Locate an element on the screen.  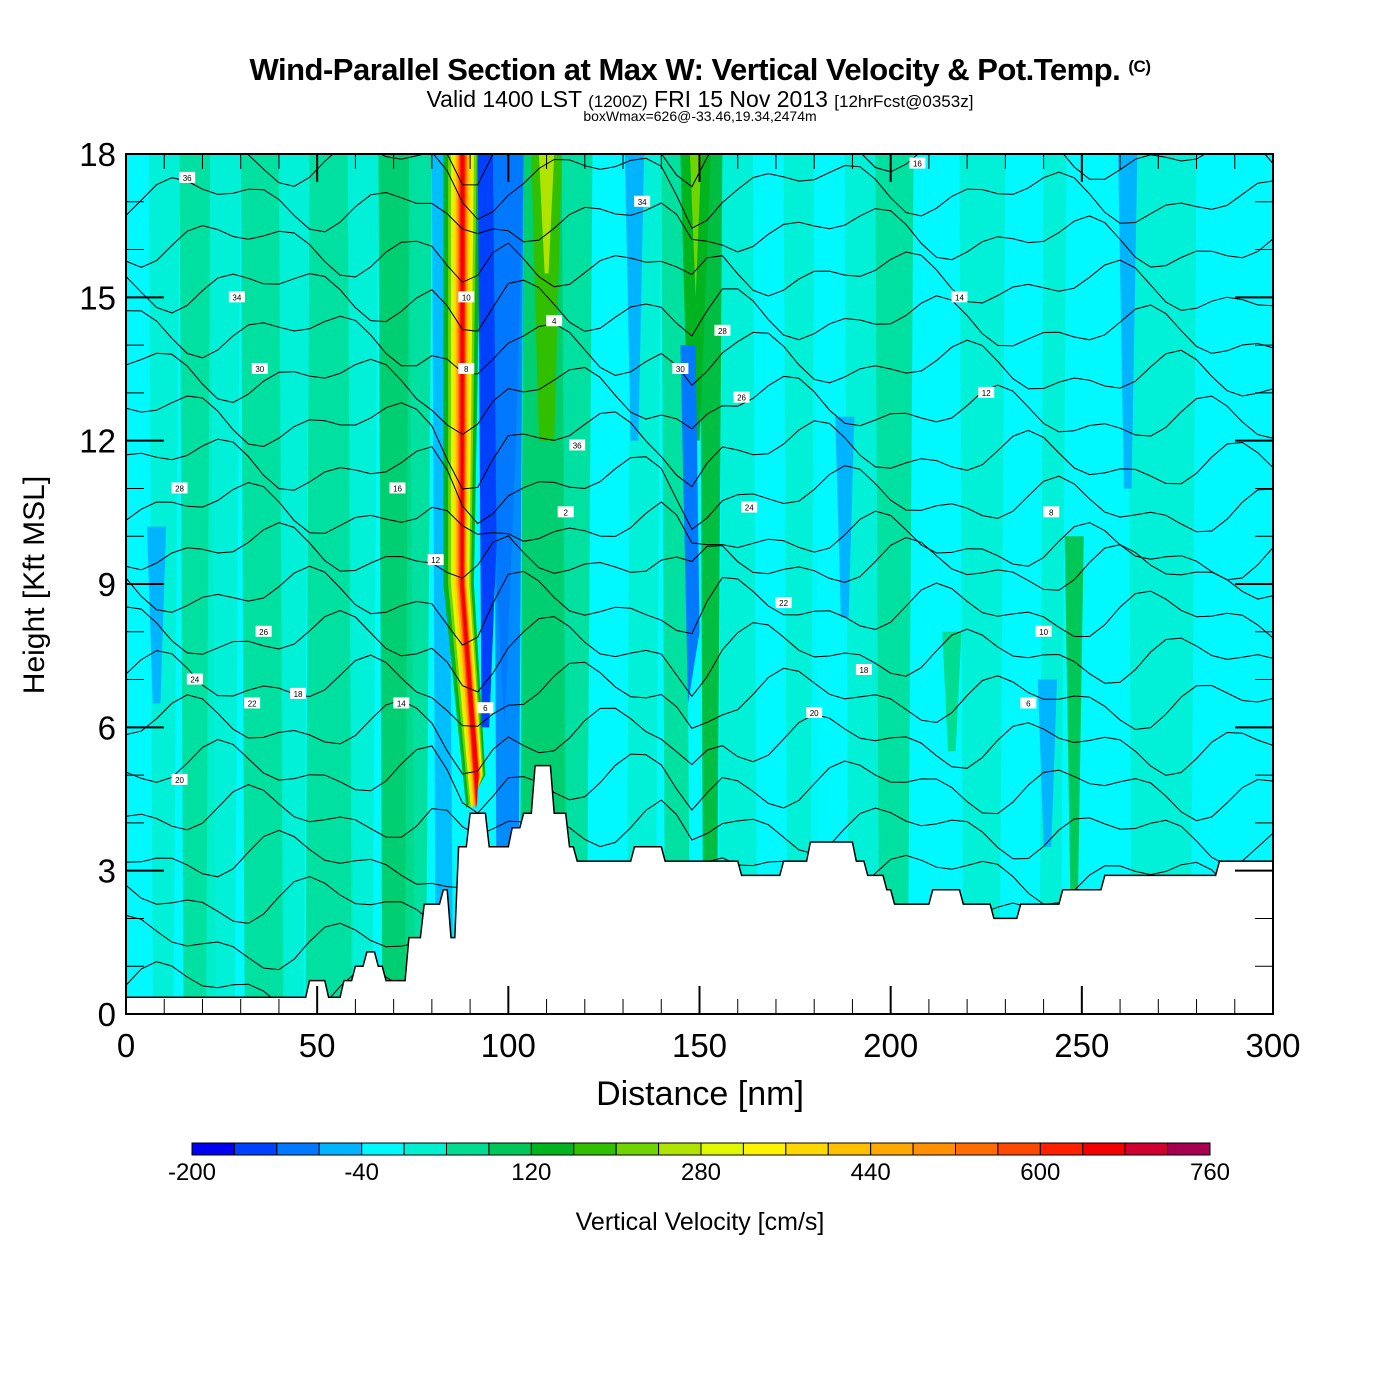
copyright-mark: (C) is located at coordinates (1139, 66).